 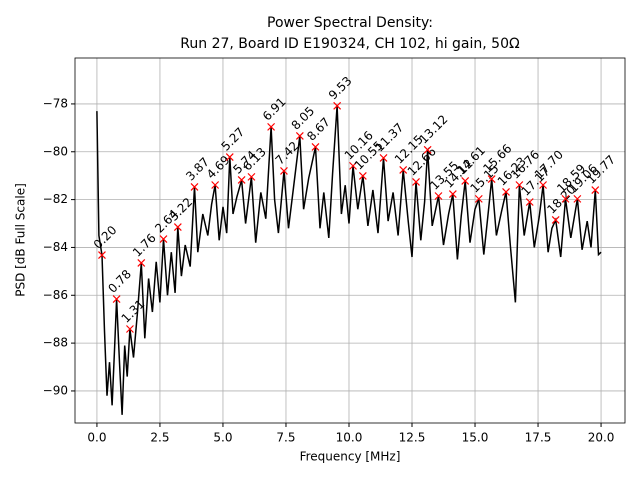 What do you see at coordinates (349, 438) in the screenshot?
I see `x-tick-label: 10.0` at bounding box center [349, 438].